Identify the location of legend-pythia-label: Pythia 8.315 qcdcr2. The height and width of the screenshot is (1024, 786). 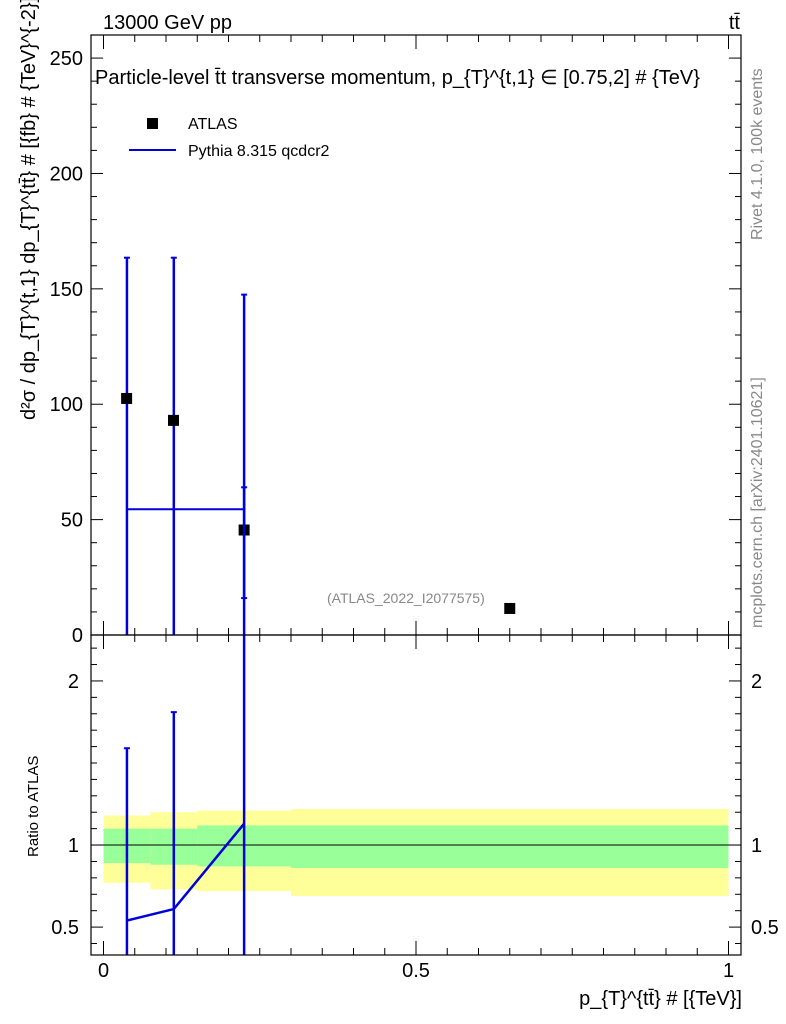
(259, 151).